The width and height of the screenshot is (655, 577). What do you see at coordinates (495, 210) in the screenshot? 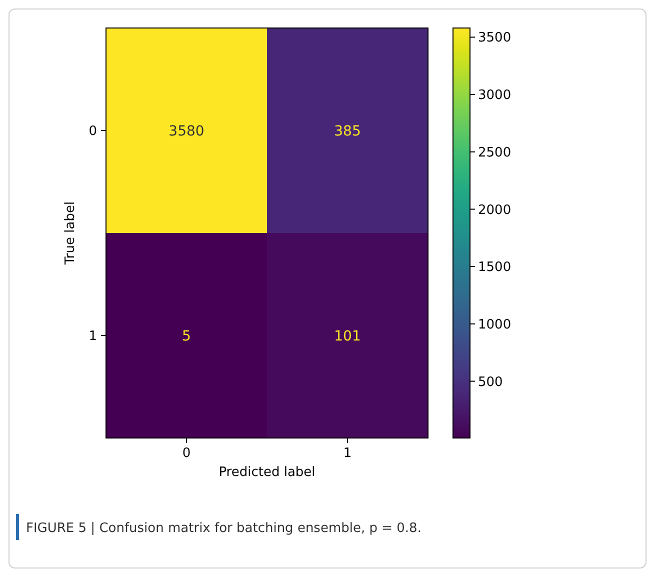
I see `color-bar-label: 2000` at bounding box center [495, 210].